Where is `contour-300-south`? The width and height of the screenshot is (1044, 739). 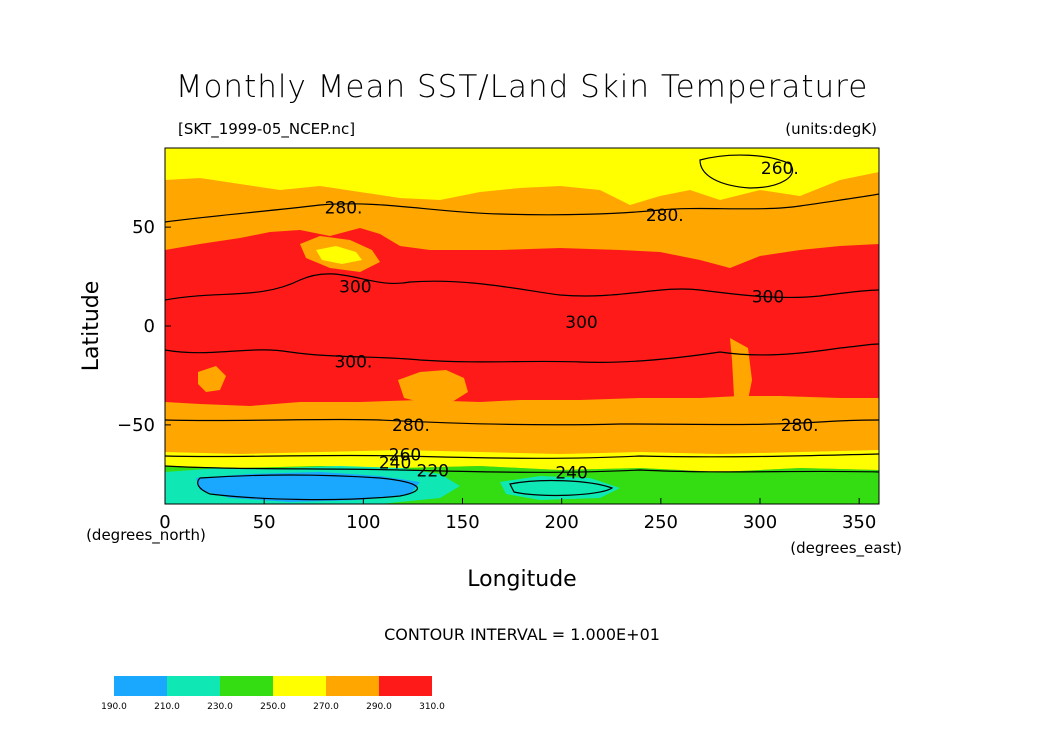
contour-300-south is located at coordinates (522, 353).